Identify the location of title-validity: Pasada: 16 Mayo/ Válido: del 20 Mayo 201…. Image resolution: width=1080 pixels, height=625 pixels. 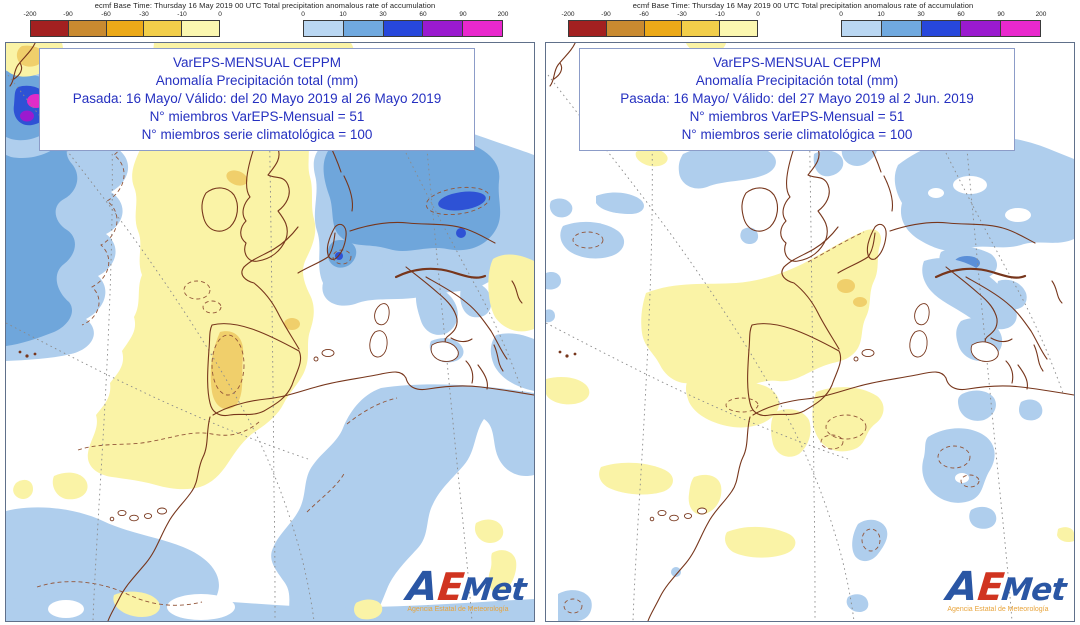
(257, 98).